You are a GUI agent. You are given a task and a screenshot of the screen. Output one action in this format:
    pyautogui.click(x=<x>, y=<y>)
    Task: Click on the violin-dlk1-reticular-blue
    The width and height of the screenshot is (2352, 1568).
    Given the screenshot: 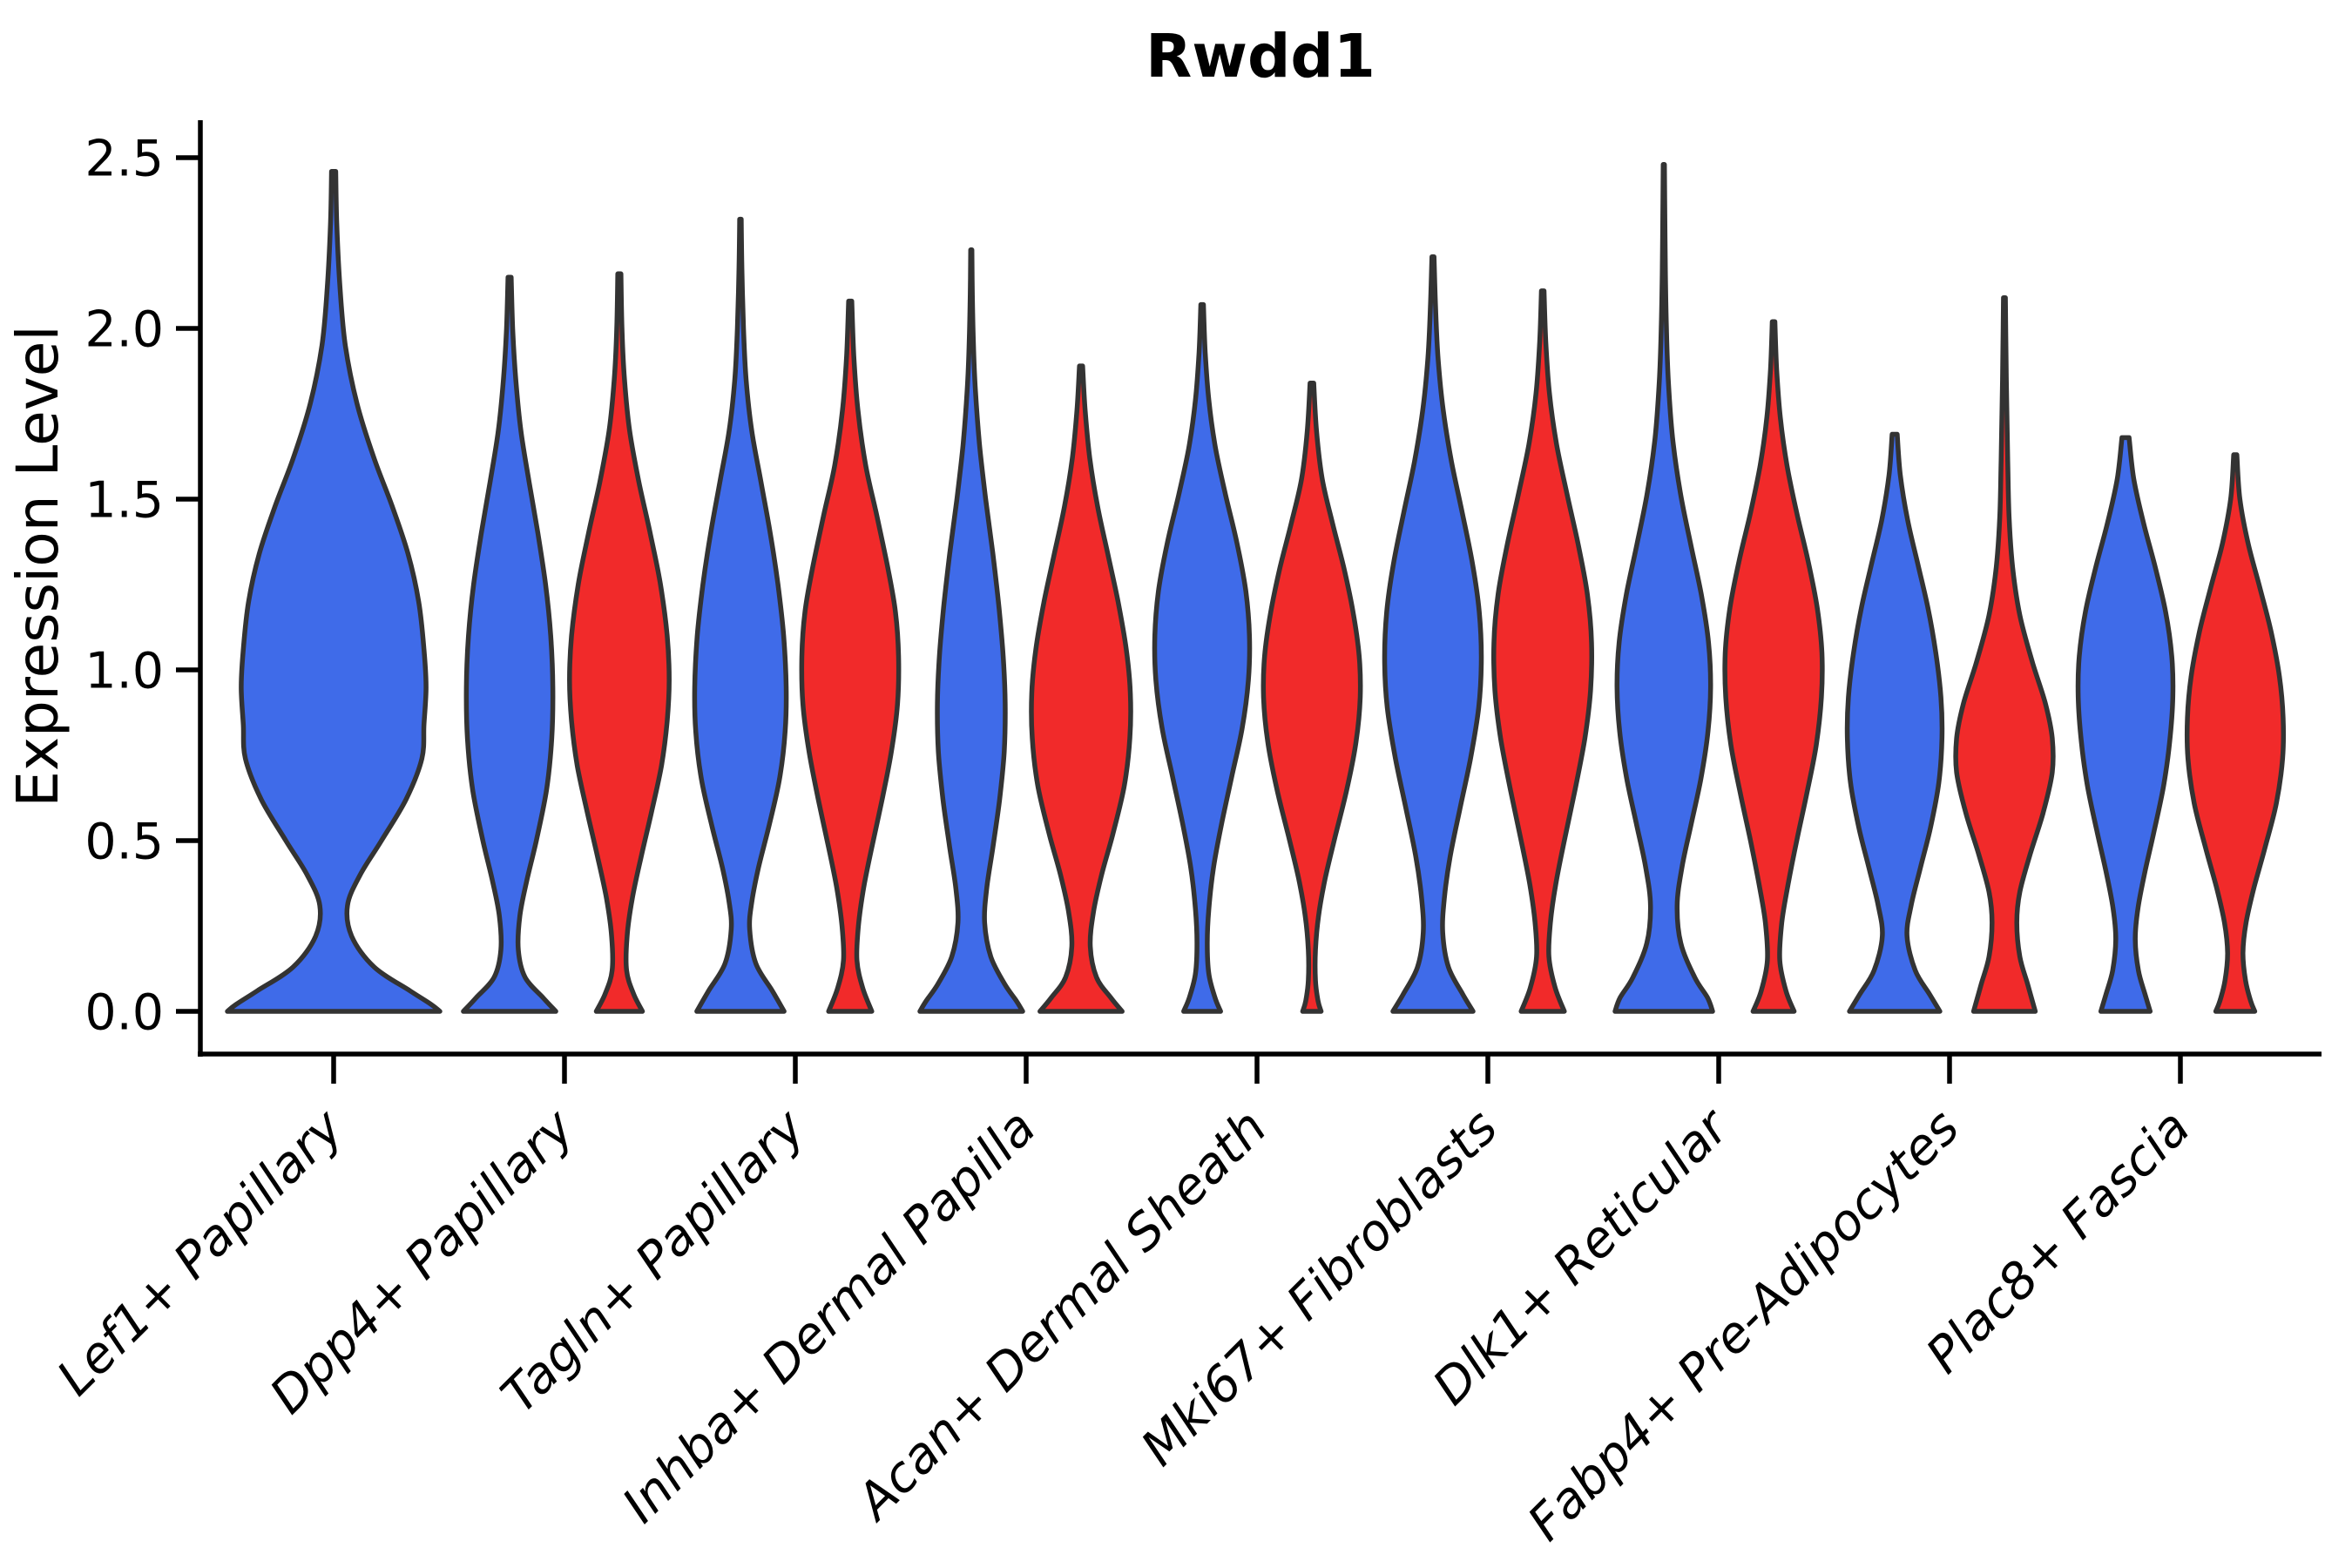 What is the action you would take?
    pyautogui.click(x=1664, y=588)
    